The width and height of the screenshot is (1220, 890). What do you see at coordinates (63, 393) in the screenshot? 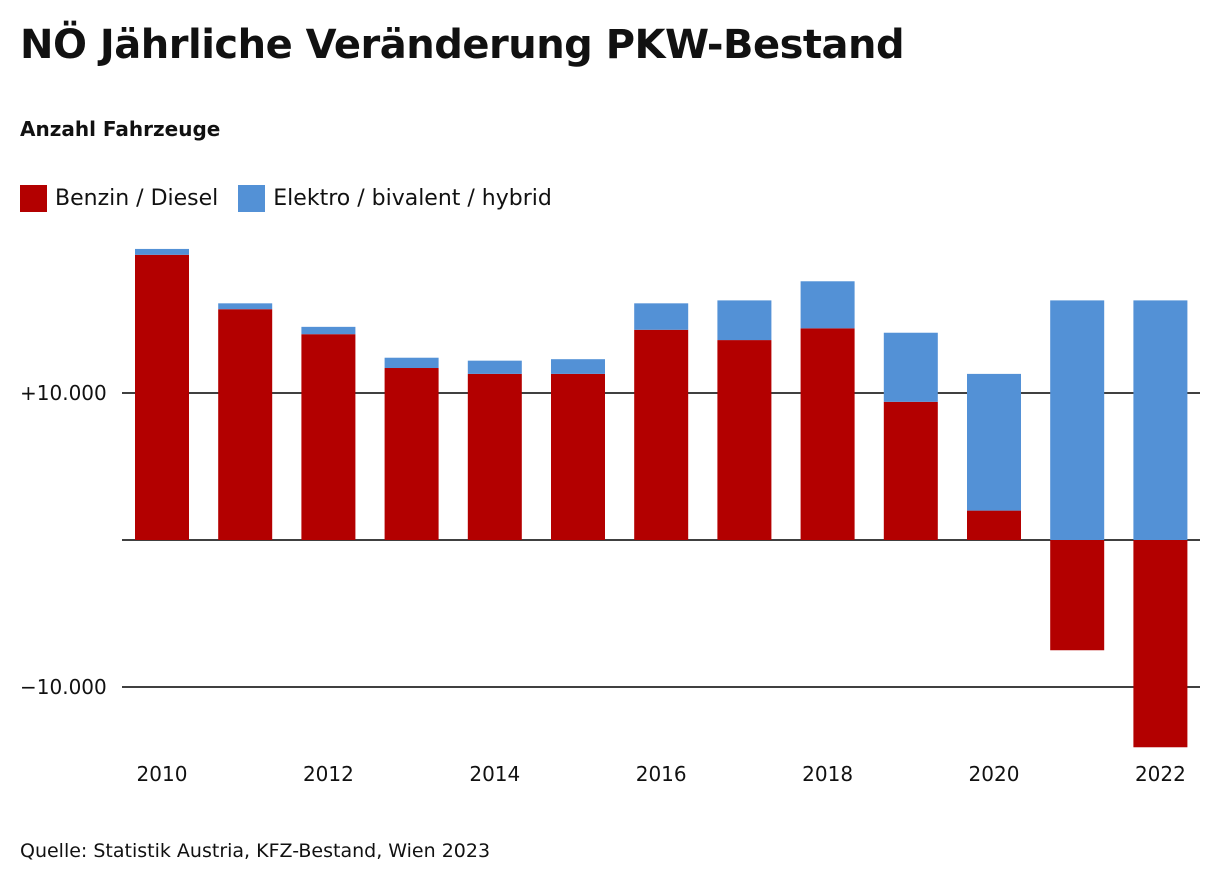
I see `y-tick-label-0: +10.000` at bounding box center [63, 393].